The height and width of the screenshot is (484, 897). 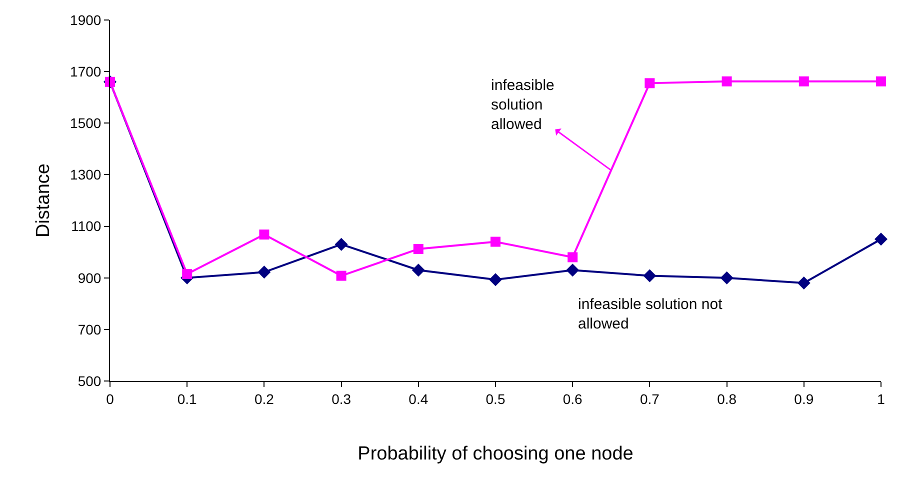 I want to click on x-tick-label: 0.1, so click(x=187, y=398).